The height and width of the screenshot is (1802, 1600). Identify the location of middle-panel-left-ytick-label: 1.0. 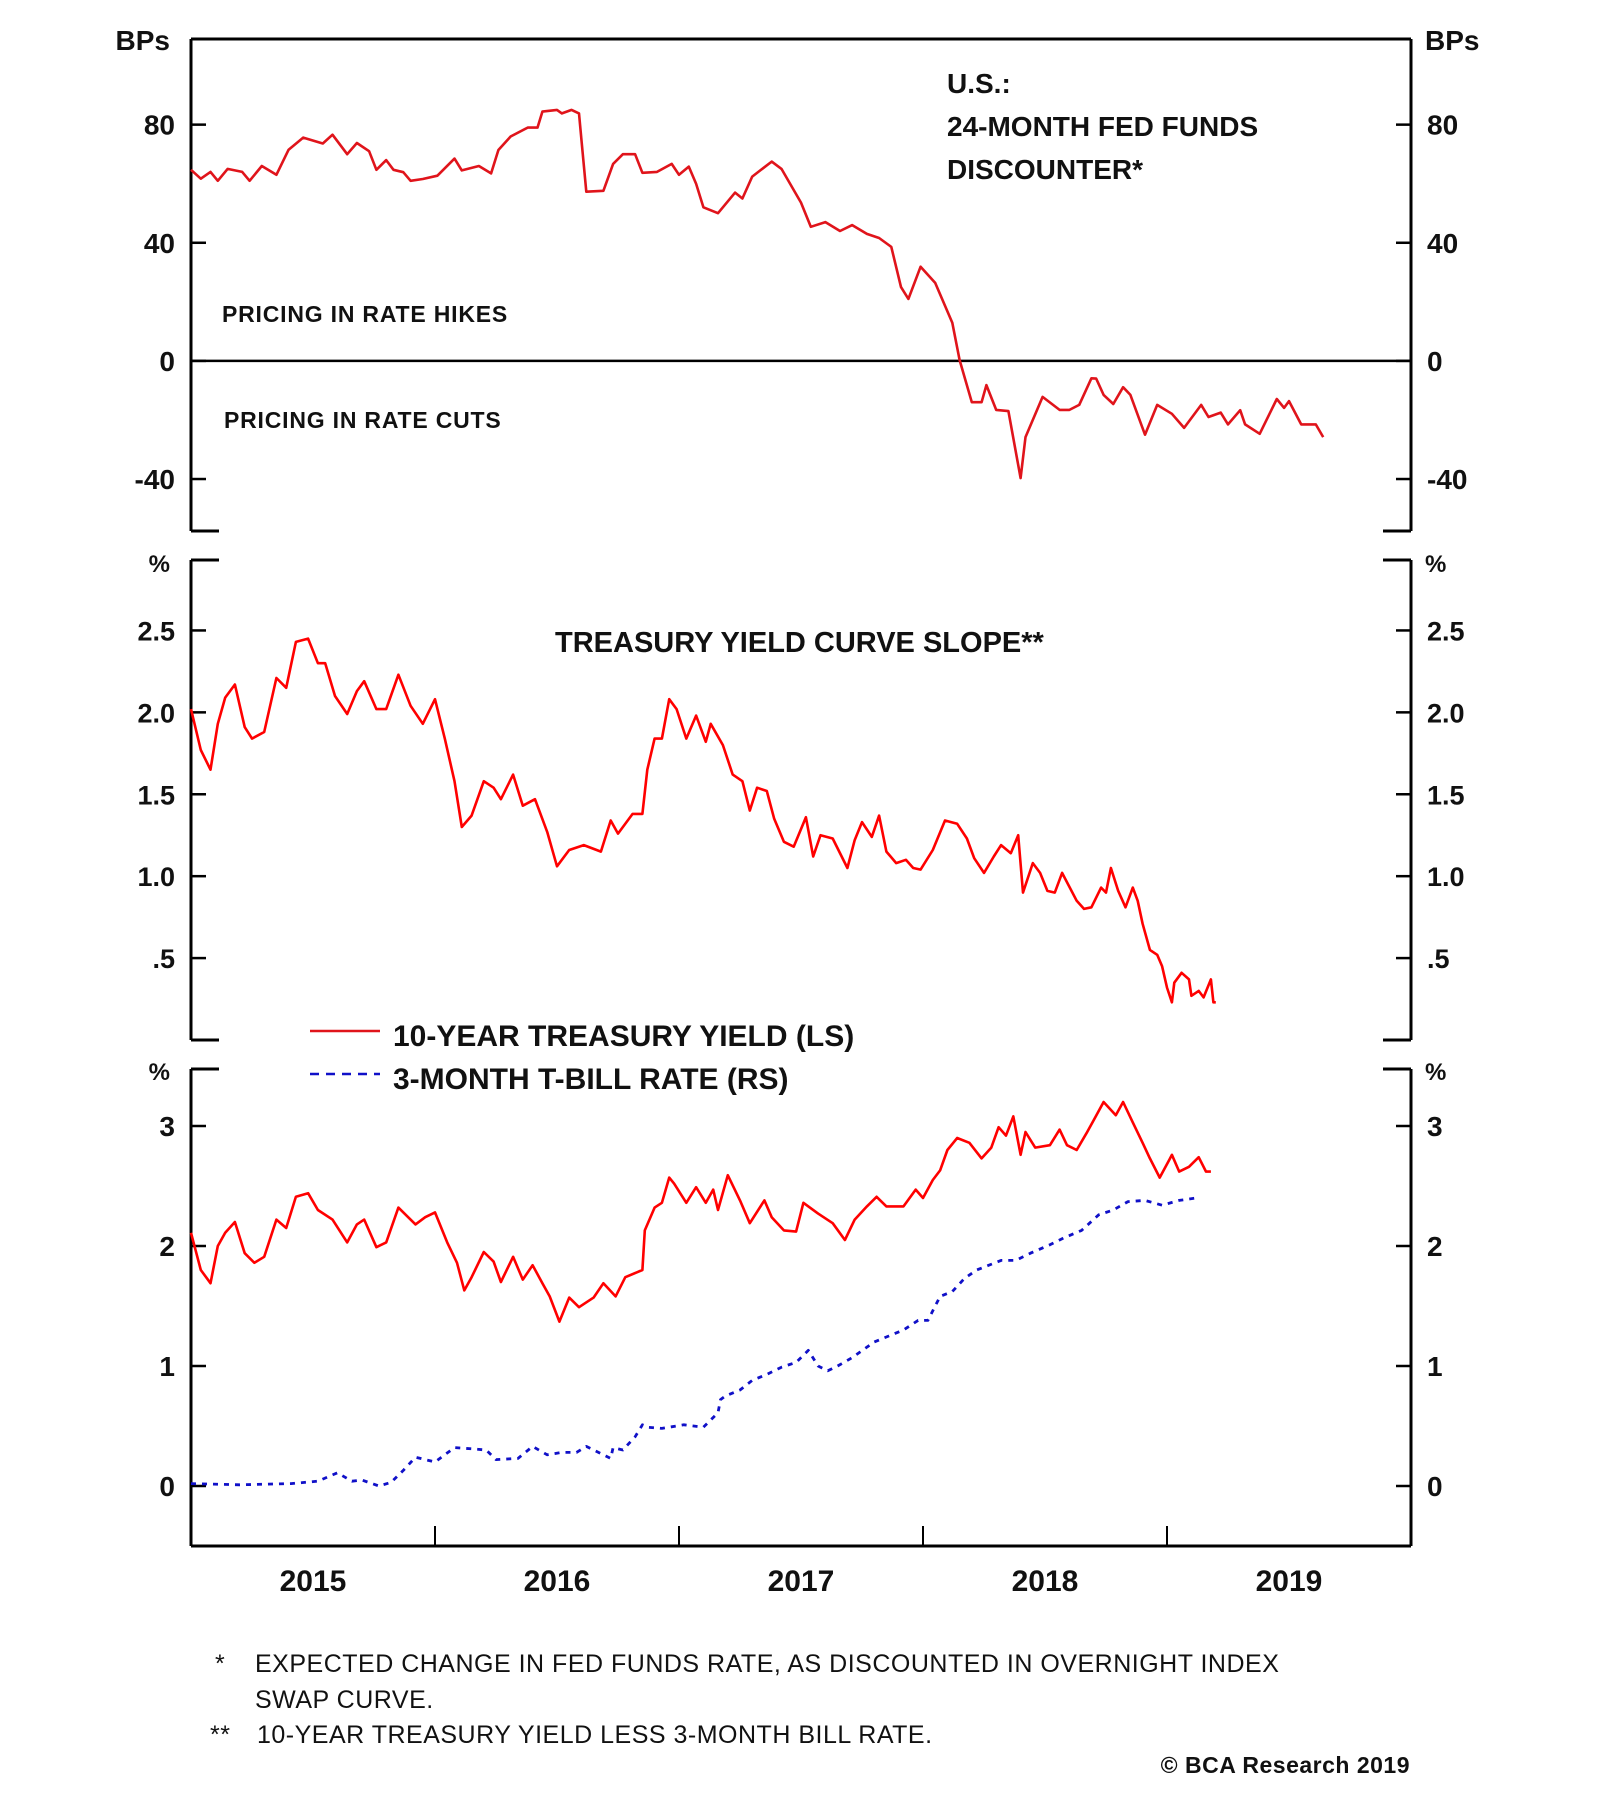
(156, 877).